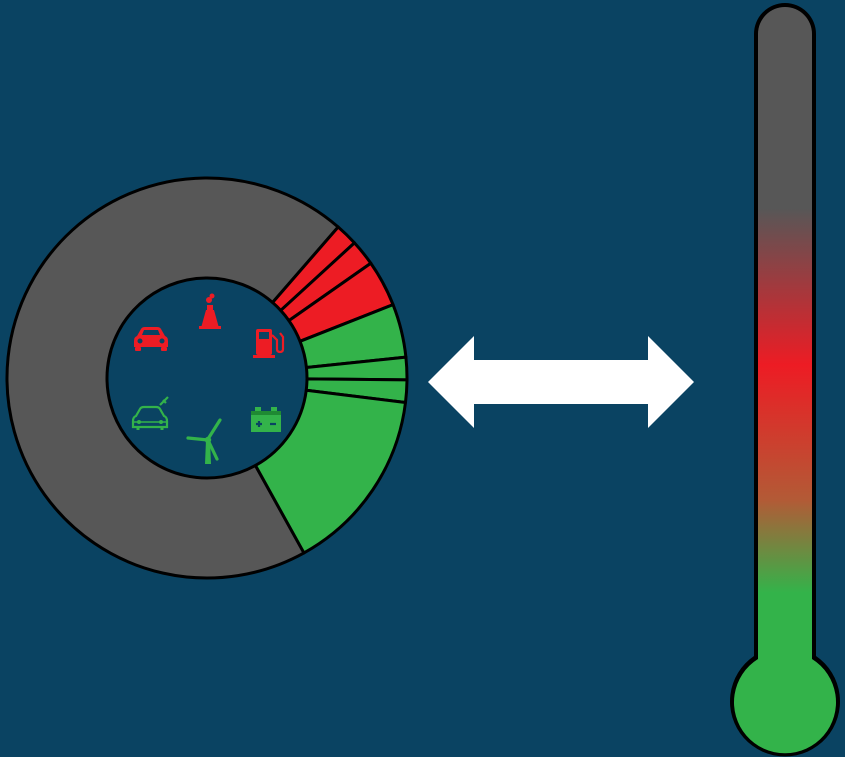  I want to click on factory-icon, so click(210, 311).